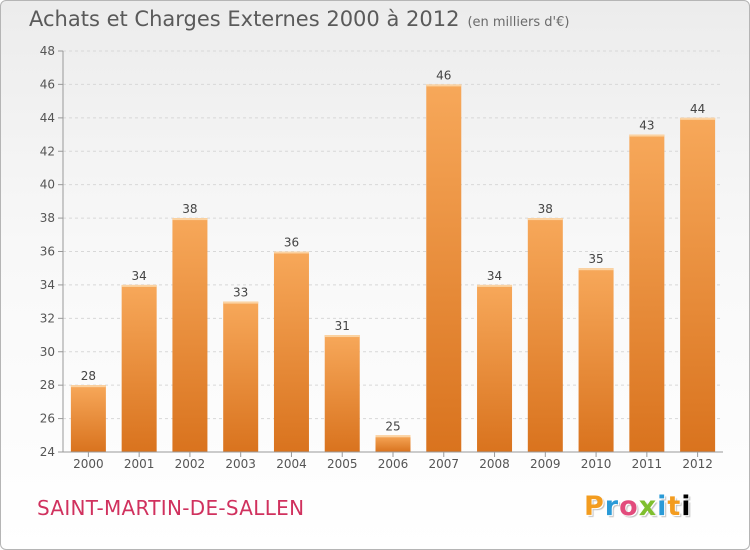  I want to click on y-tick-label: 48, so click(47, 51).